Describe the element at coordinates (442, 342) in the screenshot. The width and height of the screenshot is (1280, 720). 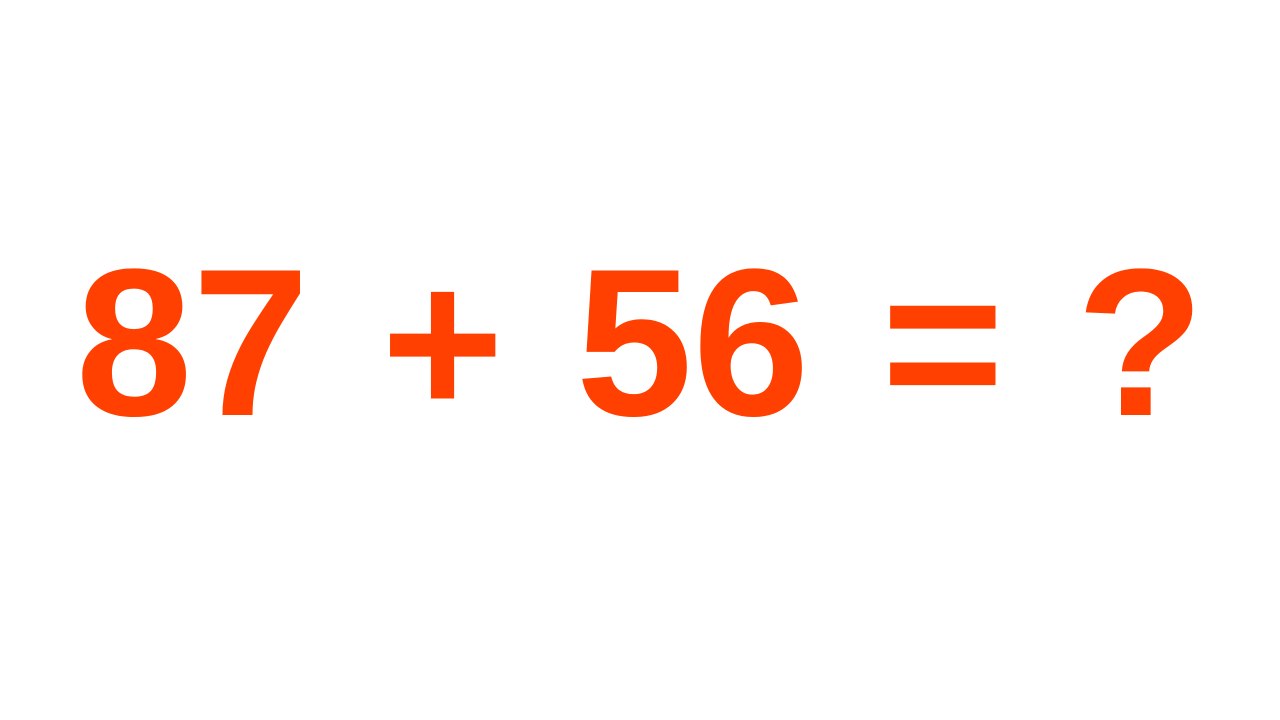
I see `plus-operator: +` at that location.